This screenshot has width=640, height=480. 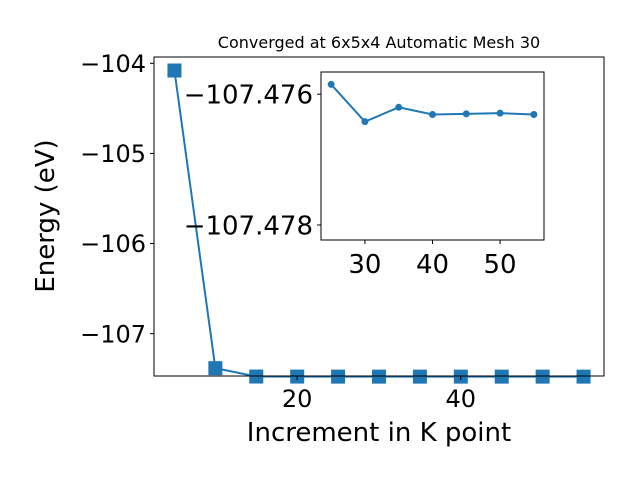 I want to click on inset-y-ticks: −107.478 −107.476, so click(x=252, y=161).